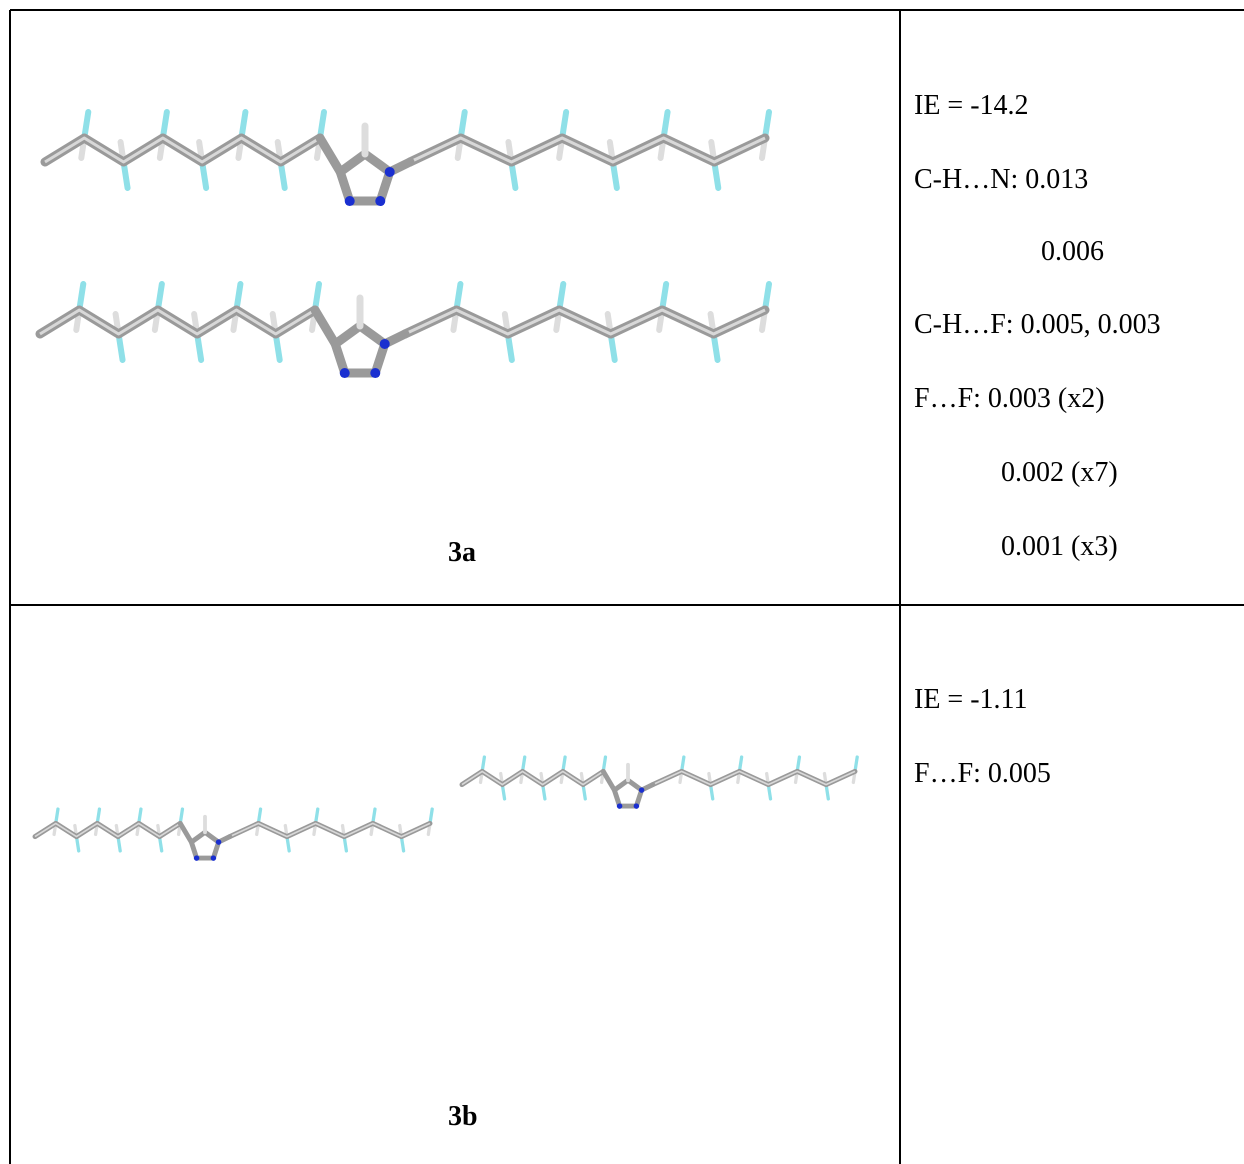  What do you see at coordinates (462, 552) in the screenshot?
I see `structure-label: 3a` at bounding box center [462, 552].